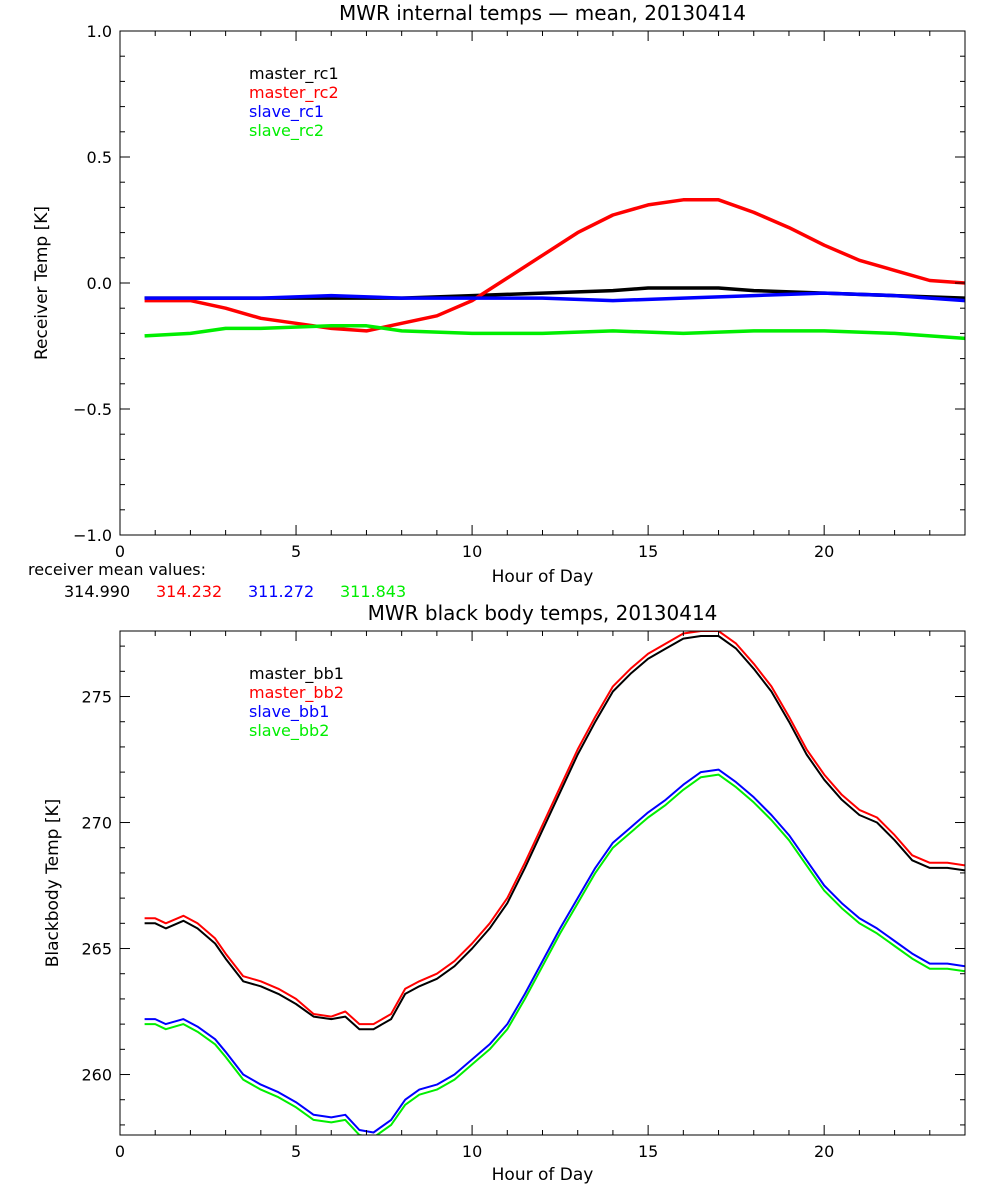 The width and height of the screenshot is (1000, 1200). Describe the element at coordinates (286, 112) in the screenshot. I see `legend-slave-rc1: slave_rc1` at that location.